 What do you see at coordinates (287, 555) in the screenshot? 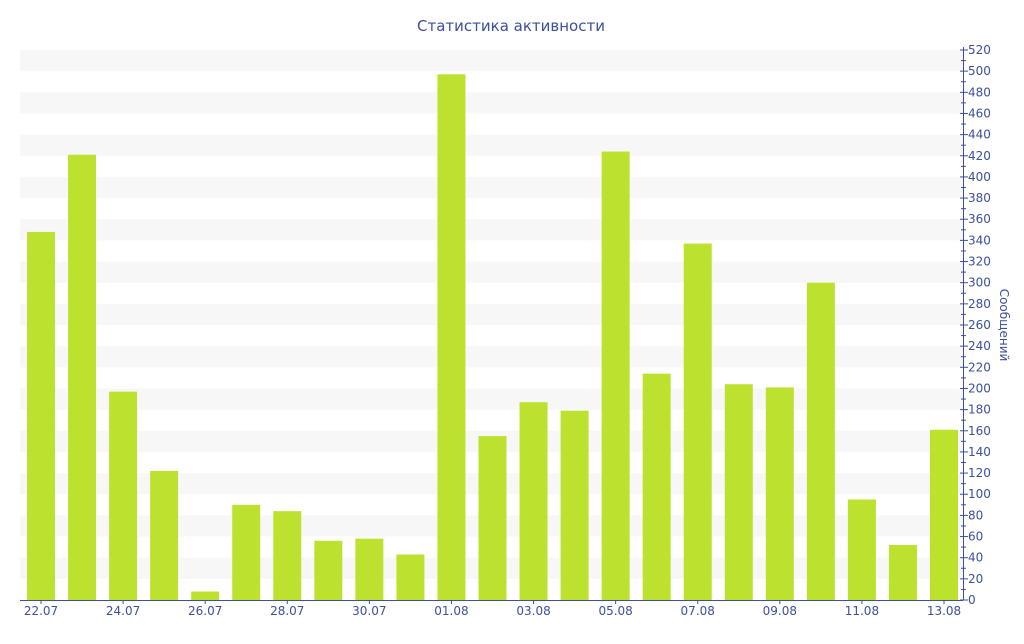
I see `bar-28.07` at bounding box center [287, 555].